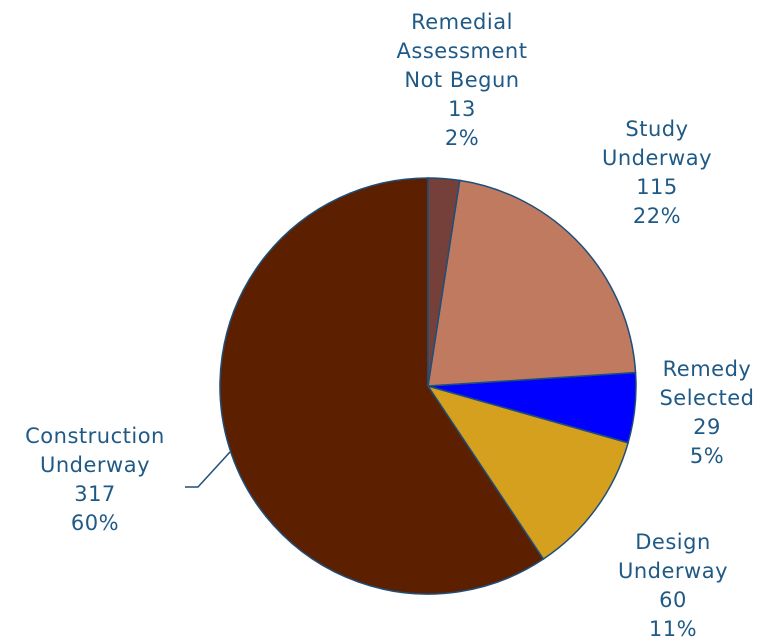 This screenshot has height=644, width=765. What do you see at coordinates (707, 383) in the screenshot?
I see `label-name: Remedy Selected` at bounding box center [707, 383].